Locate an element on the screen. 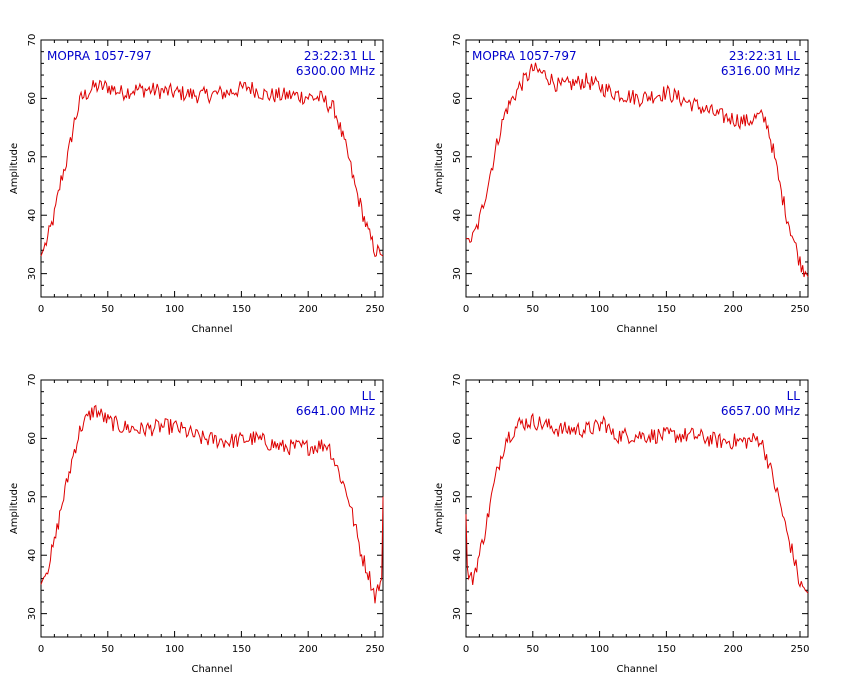  frequency-label: 6641.00 MHz is located at coordinates (335, 411).